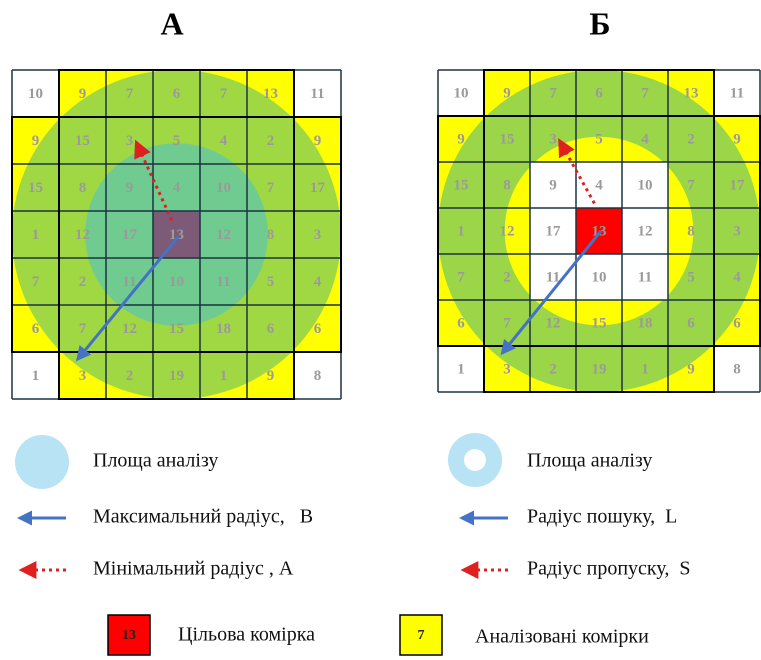 This screenshot has width=761, height=660. What do you see at coordinates (171, 23) in the screenshot?
I see `panel-title: А` at bounding box center [171, 23].